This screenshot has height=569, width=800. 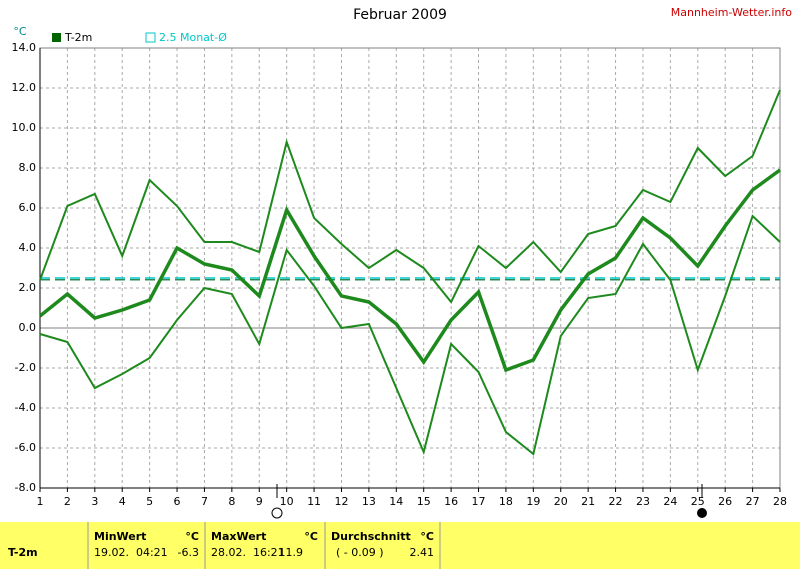 I want to click on x-tick-label: 7, so click(x=204, y=501).